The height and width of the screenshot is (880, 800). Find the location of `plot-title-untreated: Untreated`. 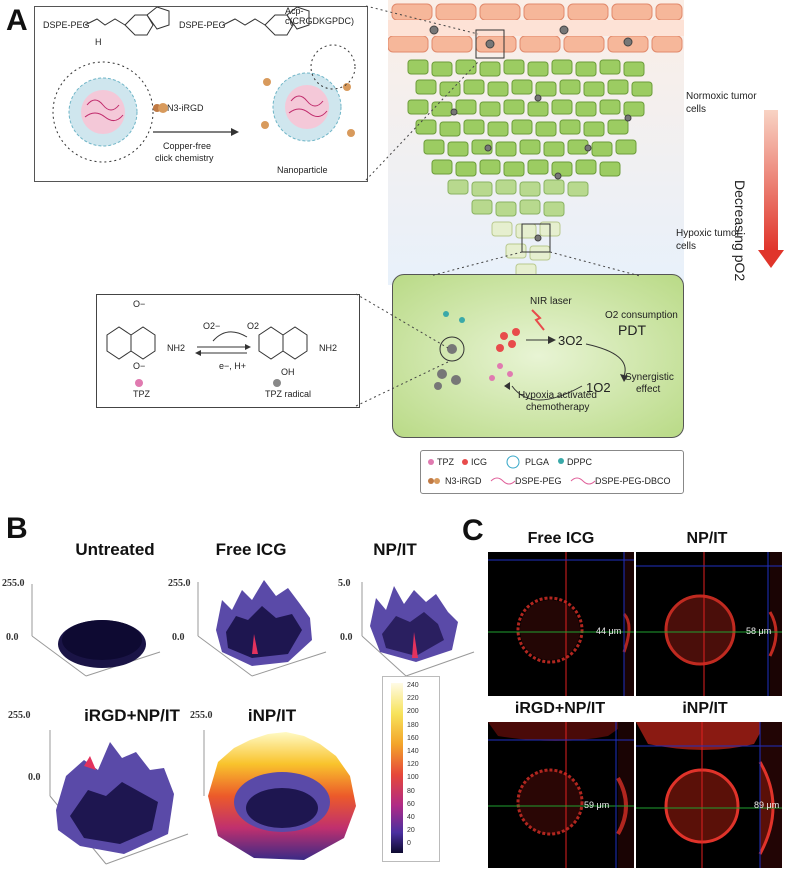

plot-title-untreated: Untreated is located at coordinates (115, 549).